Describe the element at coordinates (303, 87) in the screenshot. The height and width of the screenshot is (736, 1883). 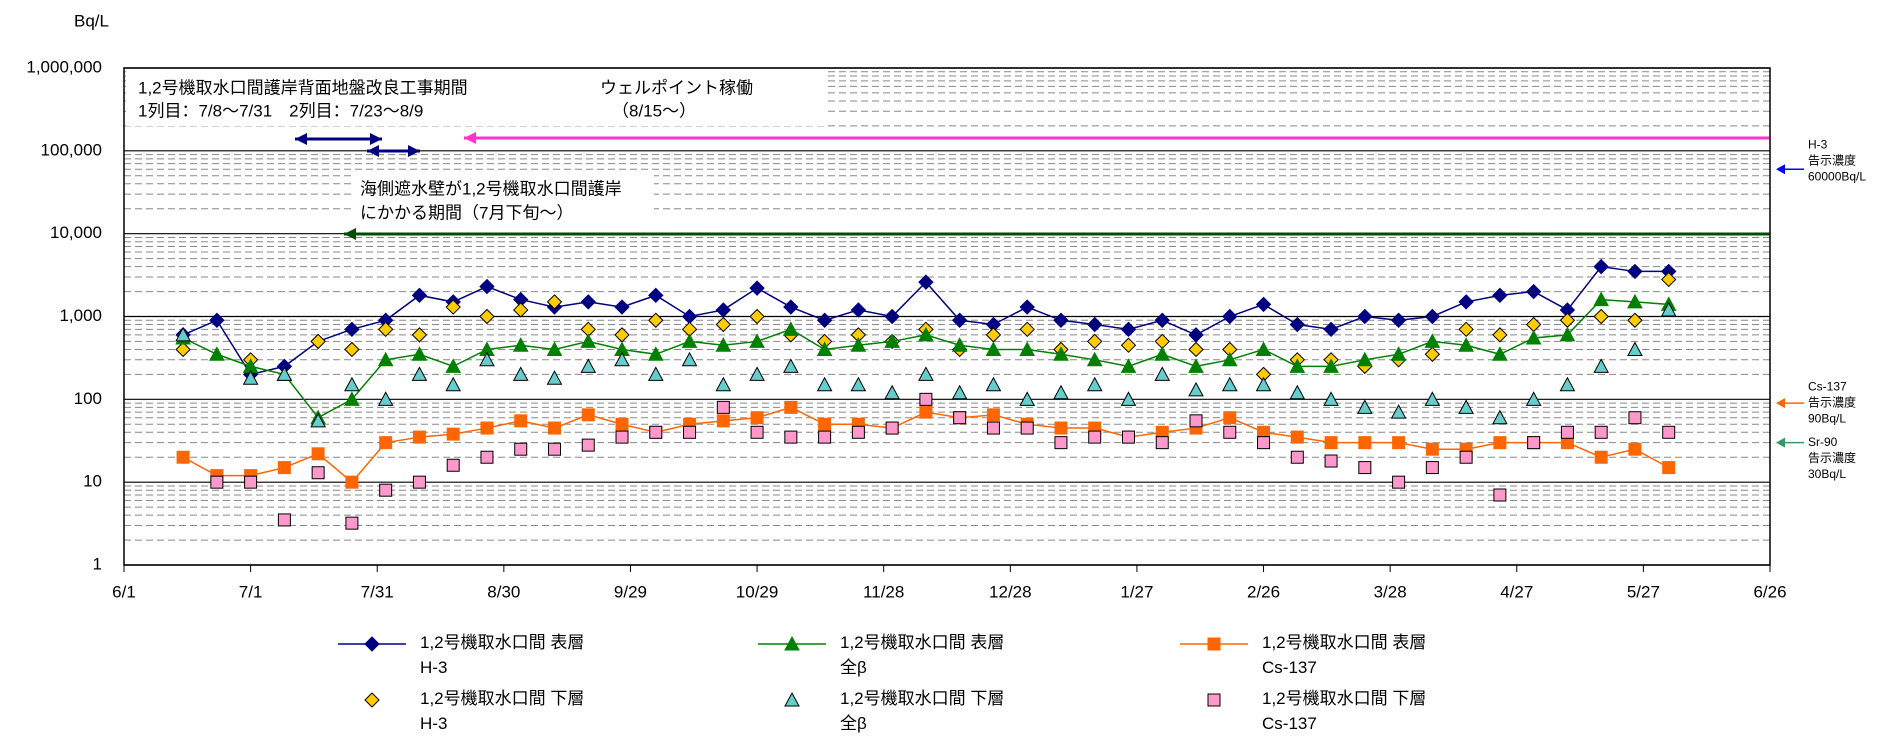
I see `annotation: 1,2号機取水口間護岸背面地盤改良工事期間` at that location.